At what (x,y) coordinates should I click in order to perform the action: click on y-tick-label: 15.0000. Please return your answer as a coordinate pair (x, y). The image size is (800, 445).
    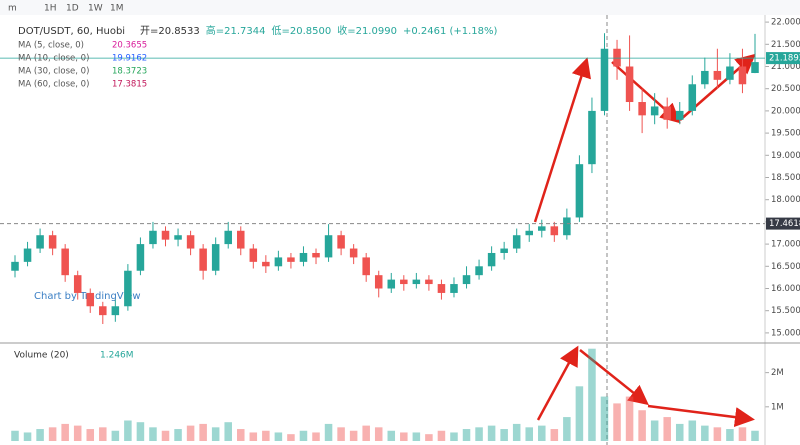
    Looking at the image, I should click on (785, 333).